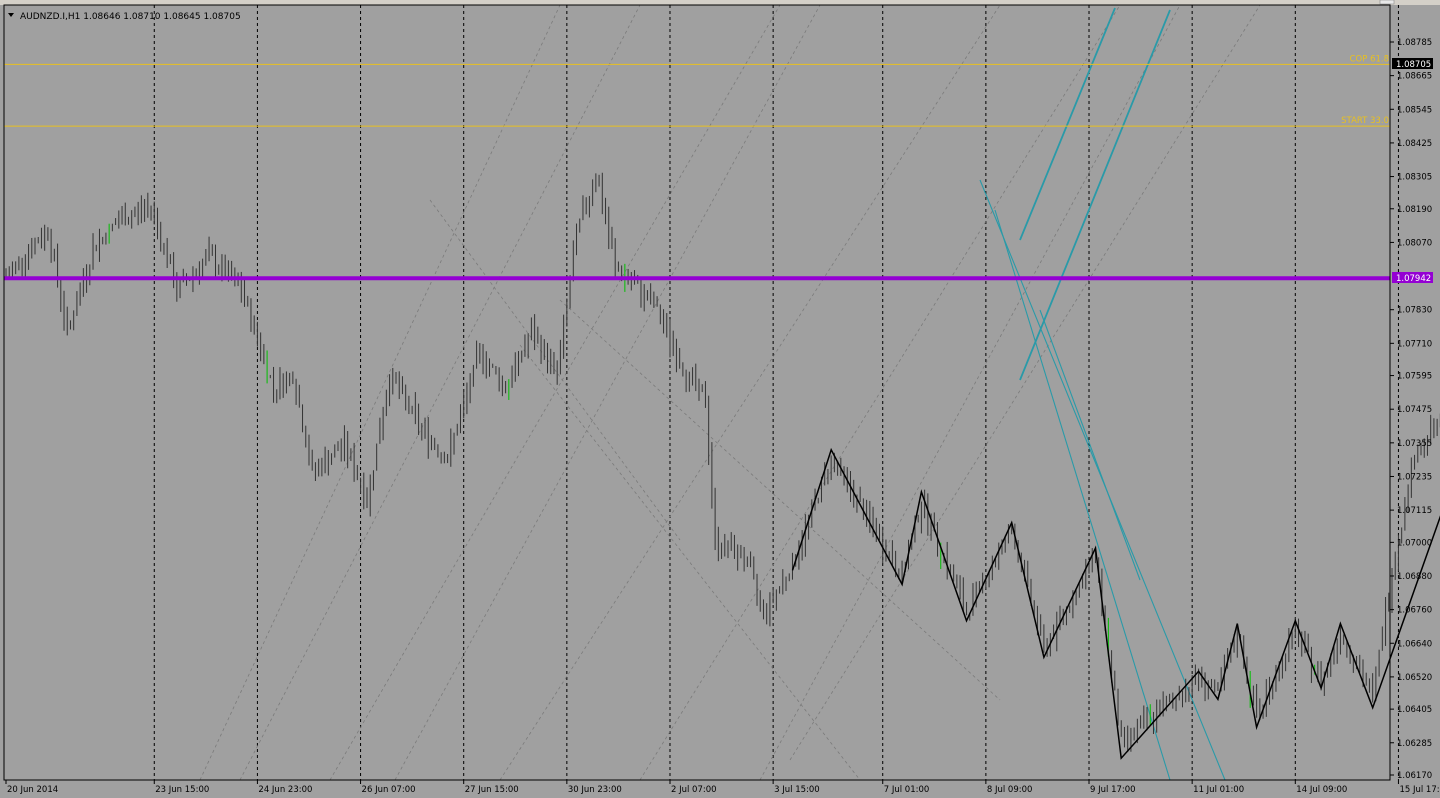  I want to click on x-tick-label: 27 Jun 15:00, so click(492, 790).